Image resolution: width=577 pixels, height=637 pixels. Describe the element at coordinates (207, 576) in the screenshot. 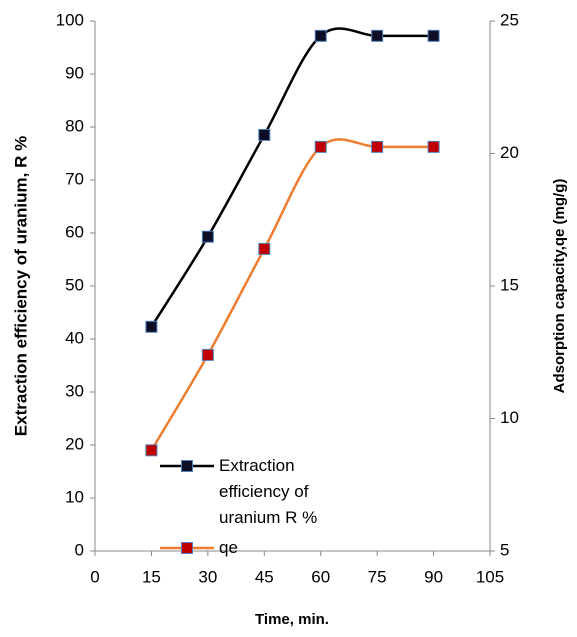

I see `x-tick-label: 30` at that location.